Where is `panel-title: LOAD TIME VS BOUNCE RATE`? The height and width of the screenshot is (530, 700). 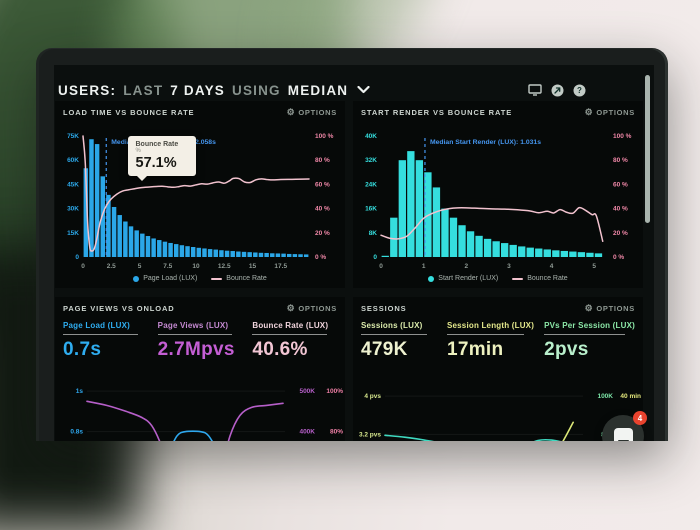 panel-title: LOAD TIME VS BOUNCE RATE is located at coordinates (129, 112).